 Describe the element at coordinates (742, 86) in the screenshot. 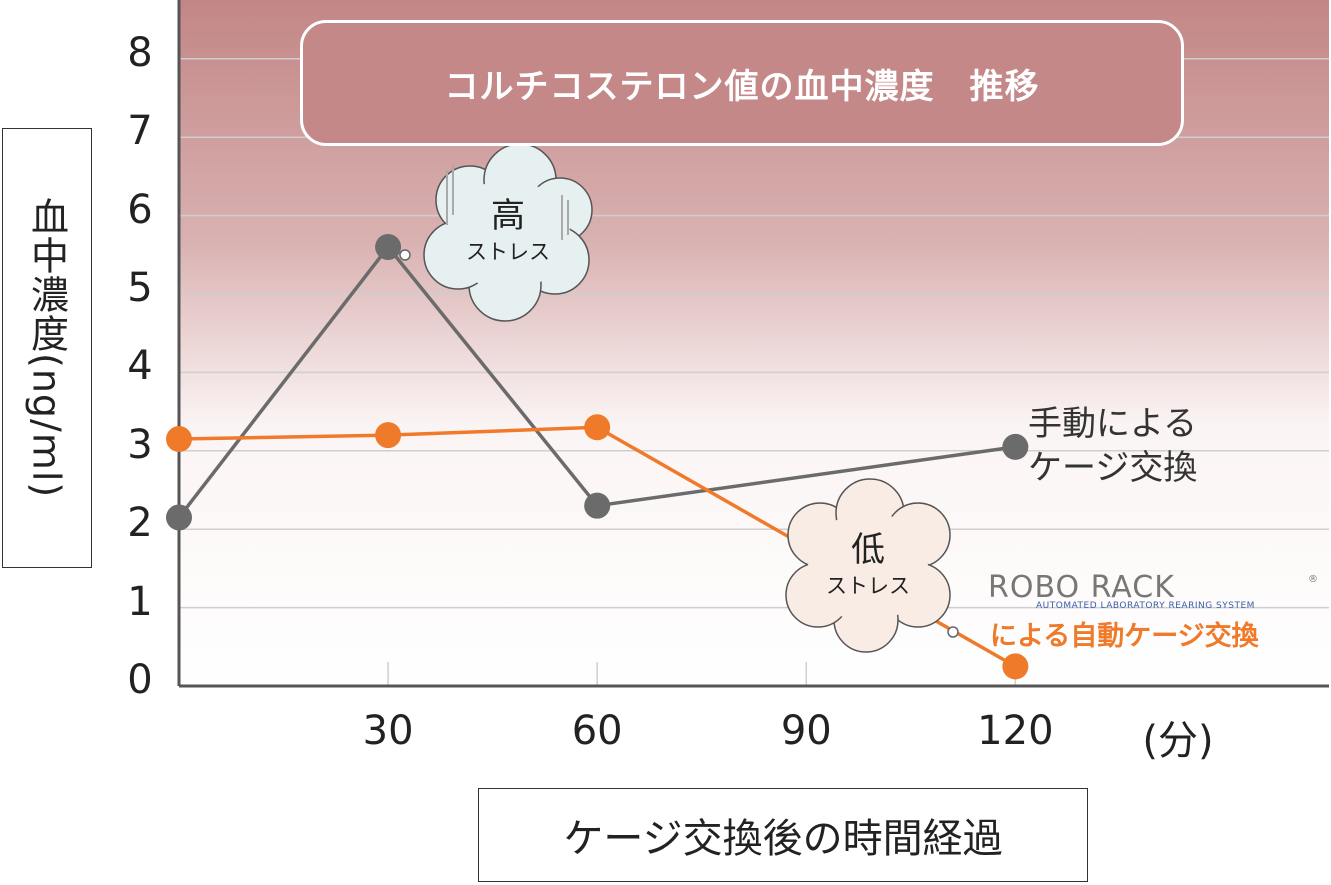

I see `chart-title: コルチコステロン値の血中濃度 推移` at that location.